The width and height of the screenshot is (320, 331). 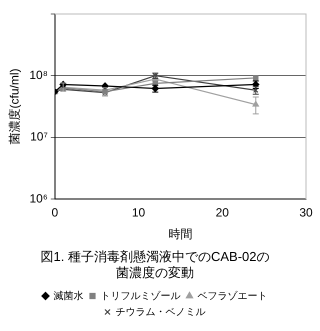 I want to click on x-tick-label: 10, so click(x=139, y=213).